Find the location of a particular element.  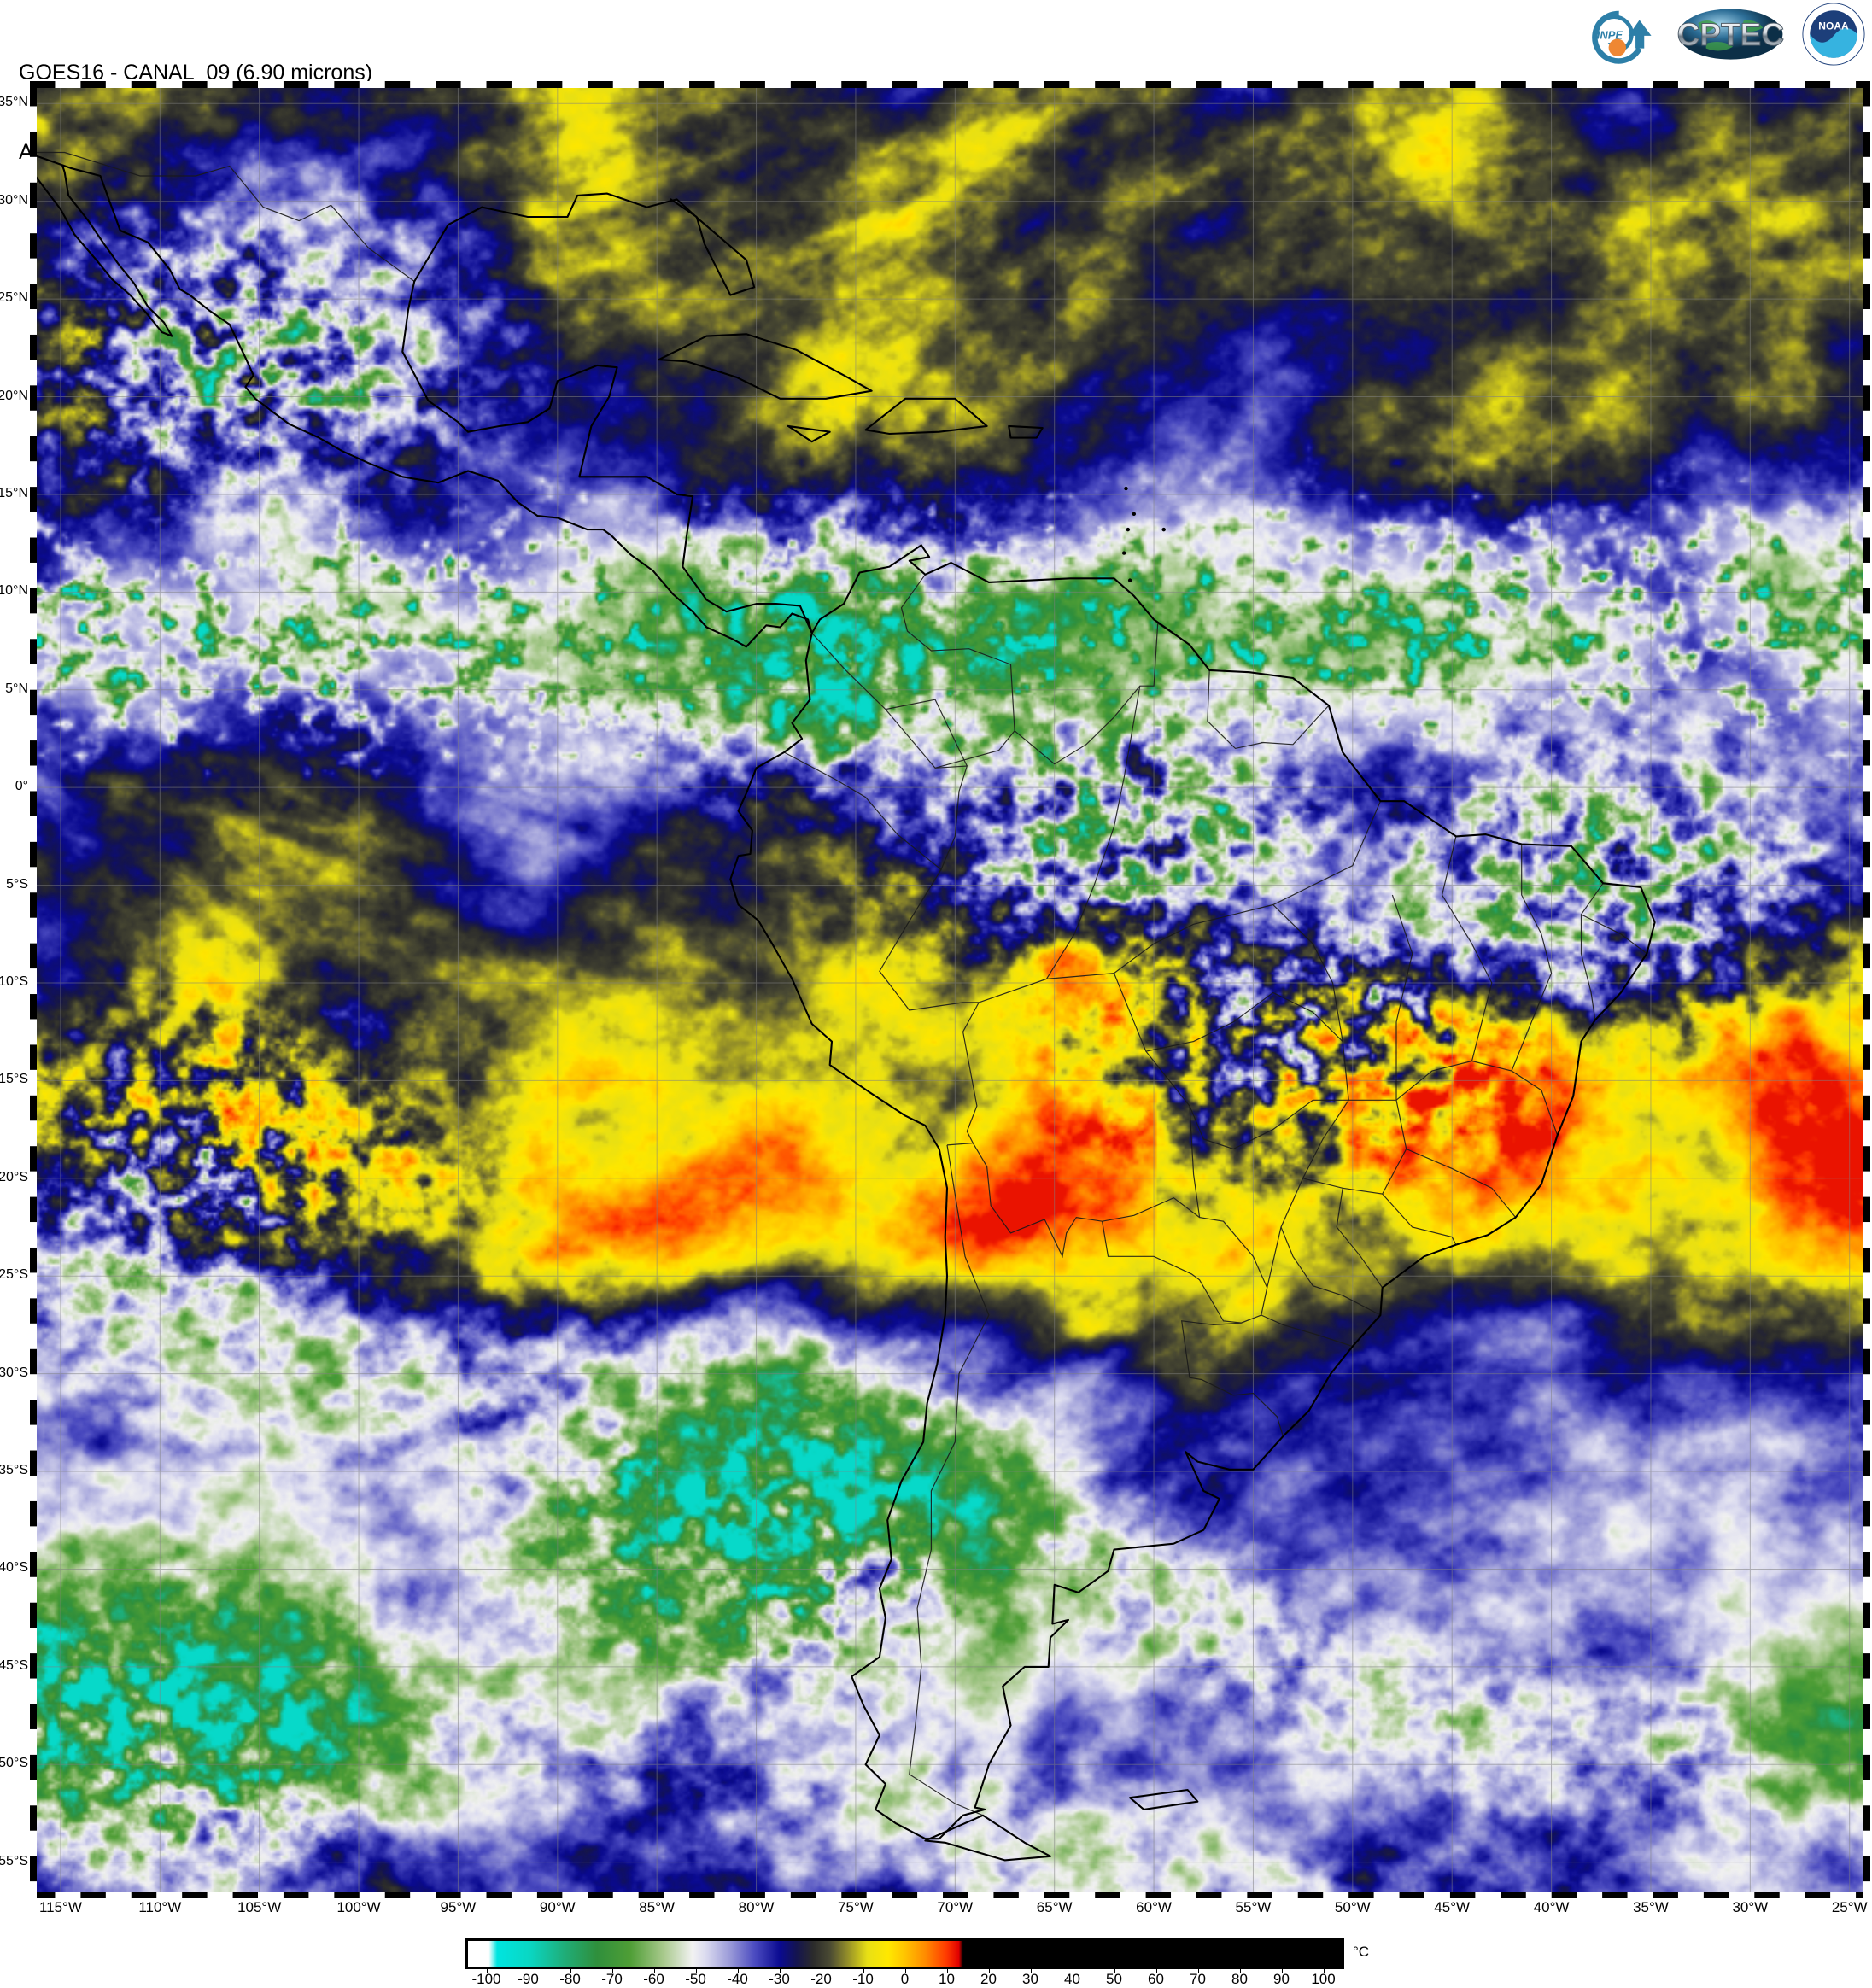

lat-tick-label: 55°S is located at coordinates (14, 1860).